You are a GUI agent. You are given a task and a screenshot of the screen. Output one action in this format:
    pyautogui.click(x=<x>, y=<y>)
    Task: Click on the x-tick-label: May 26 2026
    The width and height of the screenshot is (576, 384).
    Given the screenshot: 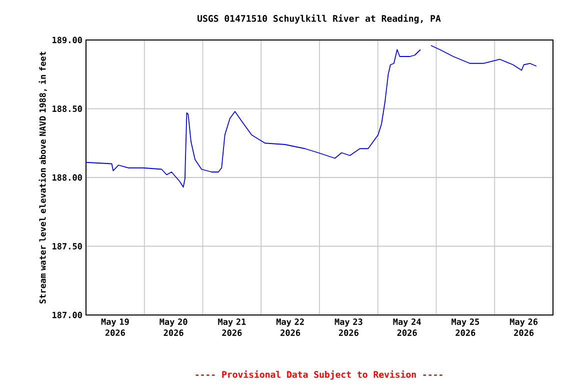 What is the action you would take?
    pyautogui.click(x=524, y=327)
    